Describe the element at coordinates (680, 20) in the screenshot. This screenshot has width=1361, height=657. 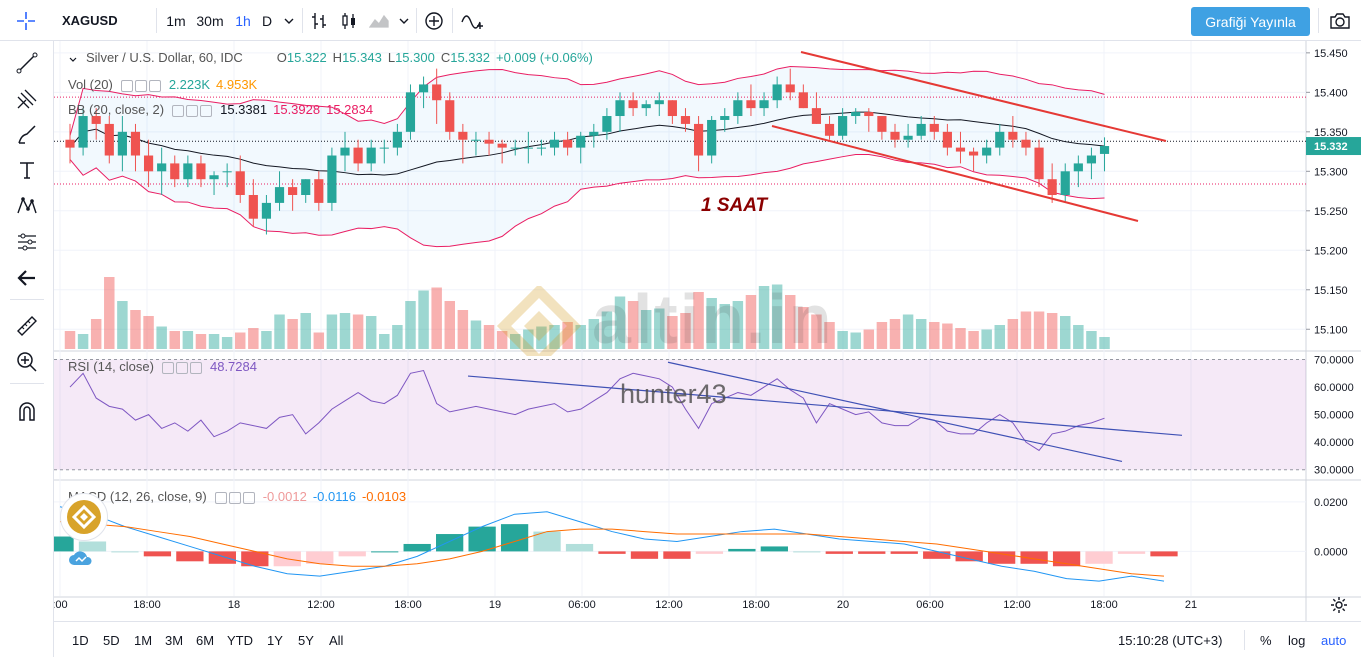
I see `top-toolbar: XAGUSD 1m 30m 1h D Grafiği Yayınla` at that location.